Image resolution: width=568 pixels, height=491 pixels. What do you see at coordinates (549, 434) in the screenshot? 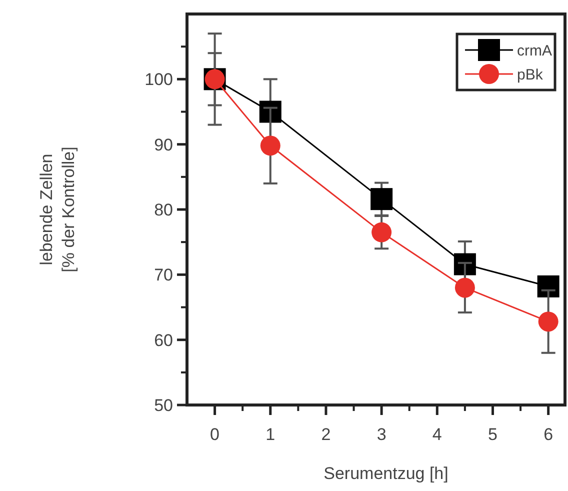
I see `x-tick-label: 6` at bounding box center [549, 434].